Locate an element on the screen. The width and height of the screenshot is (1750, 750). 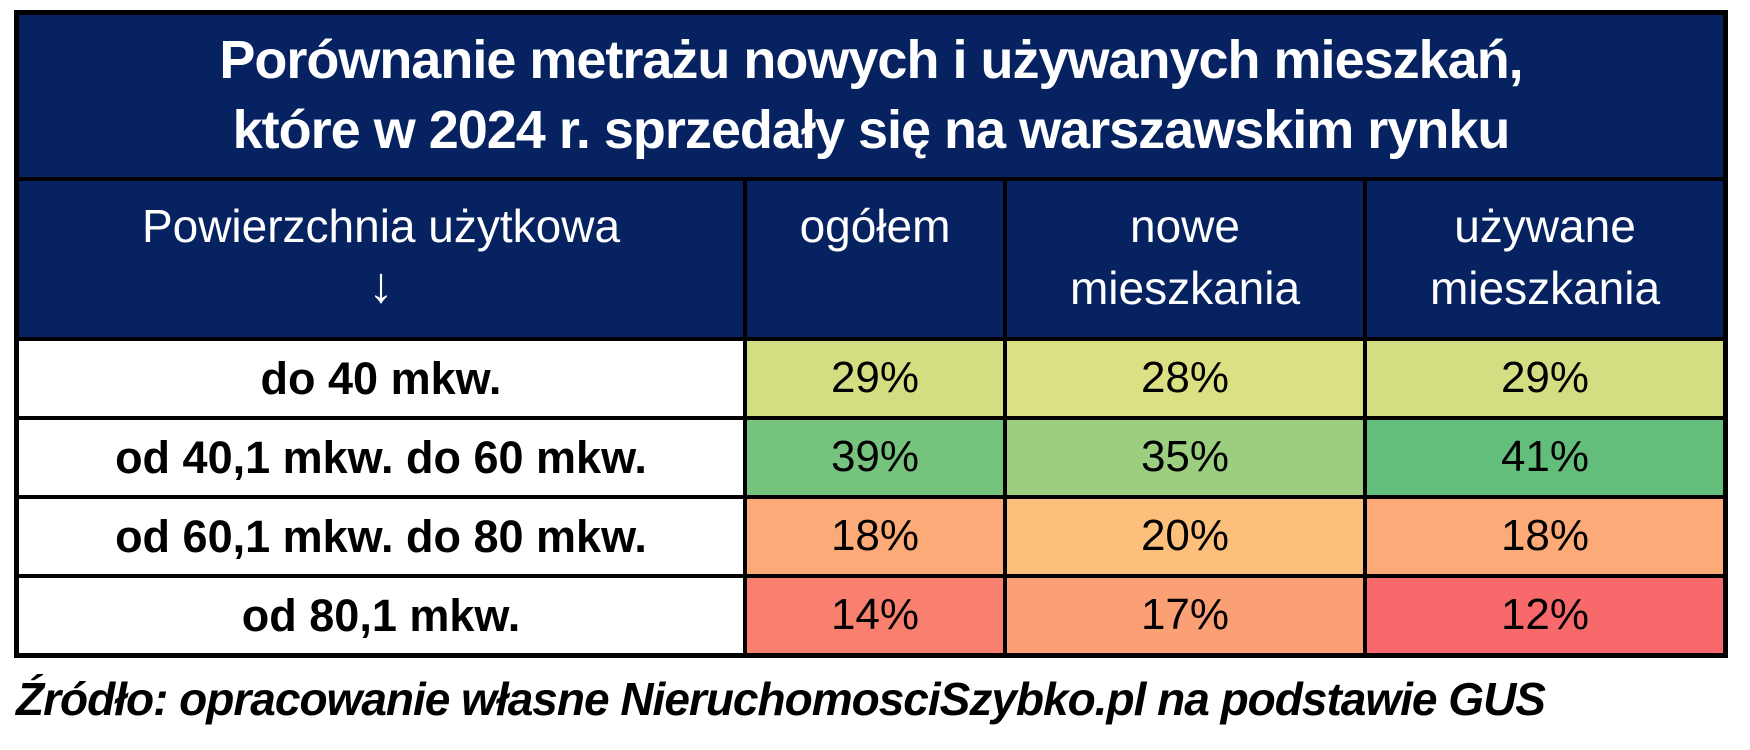
value-cell-r3-uzywane: 18% is located at coordinates (1543, 534).